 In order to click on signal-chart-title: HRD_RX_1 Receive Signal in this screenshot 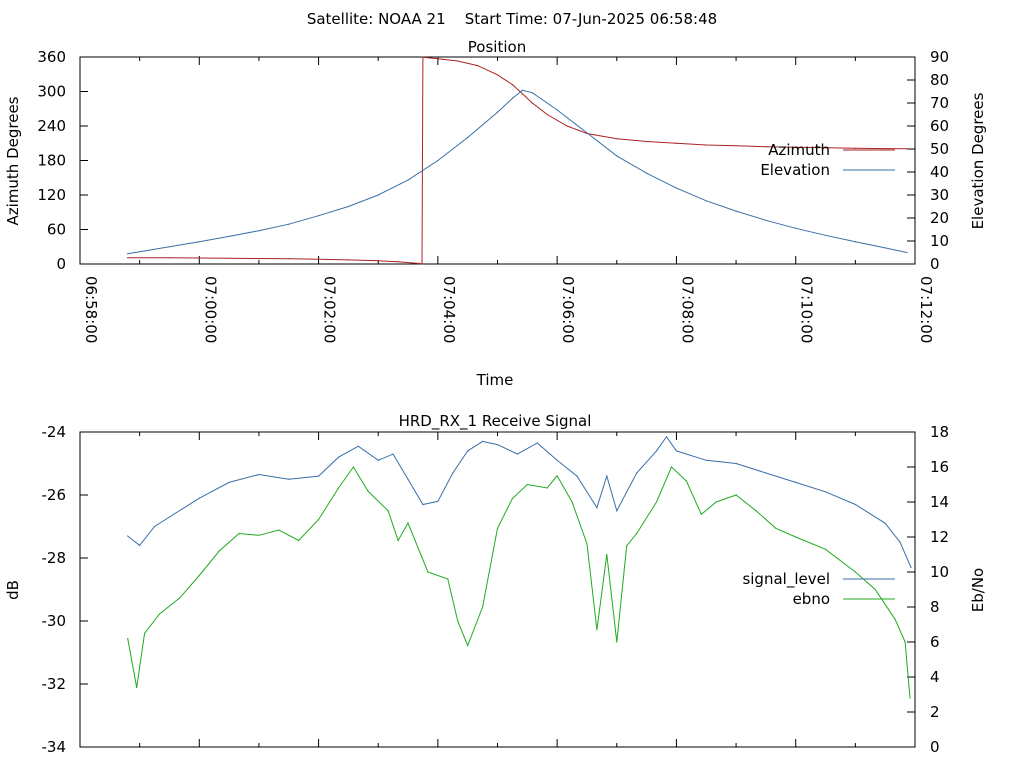, I will do `click(495, 421)`.